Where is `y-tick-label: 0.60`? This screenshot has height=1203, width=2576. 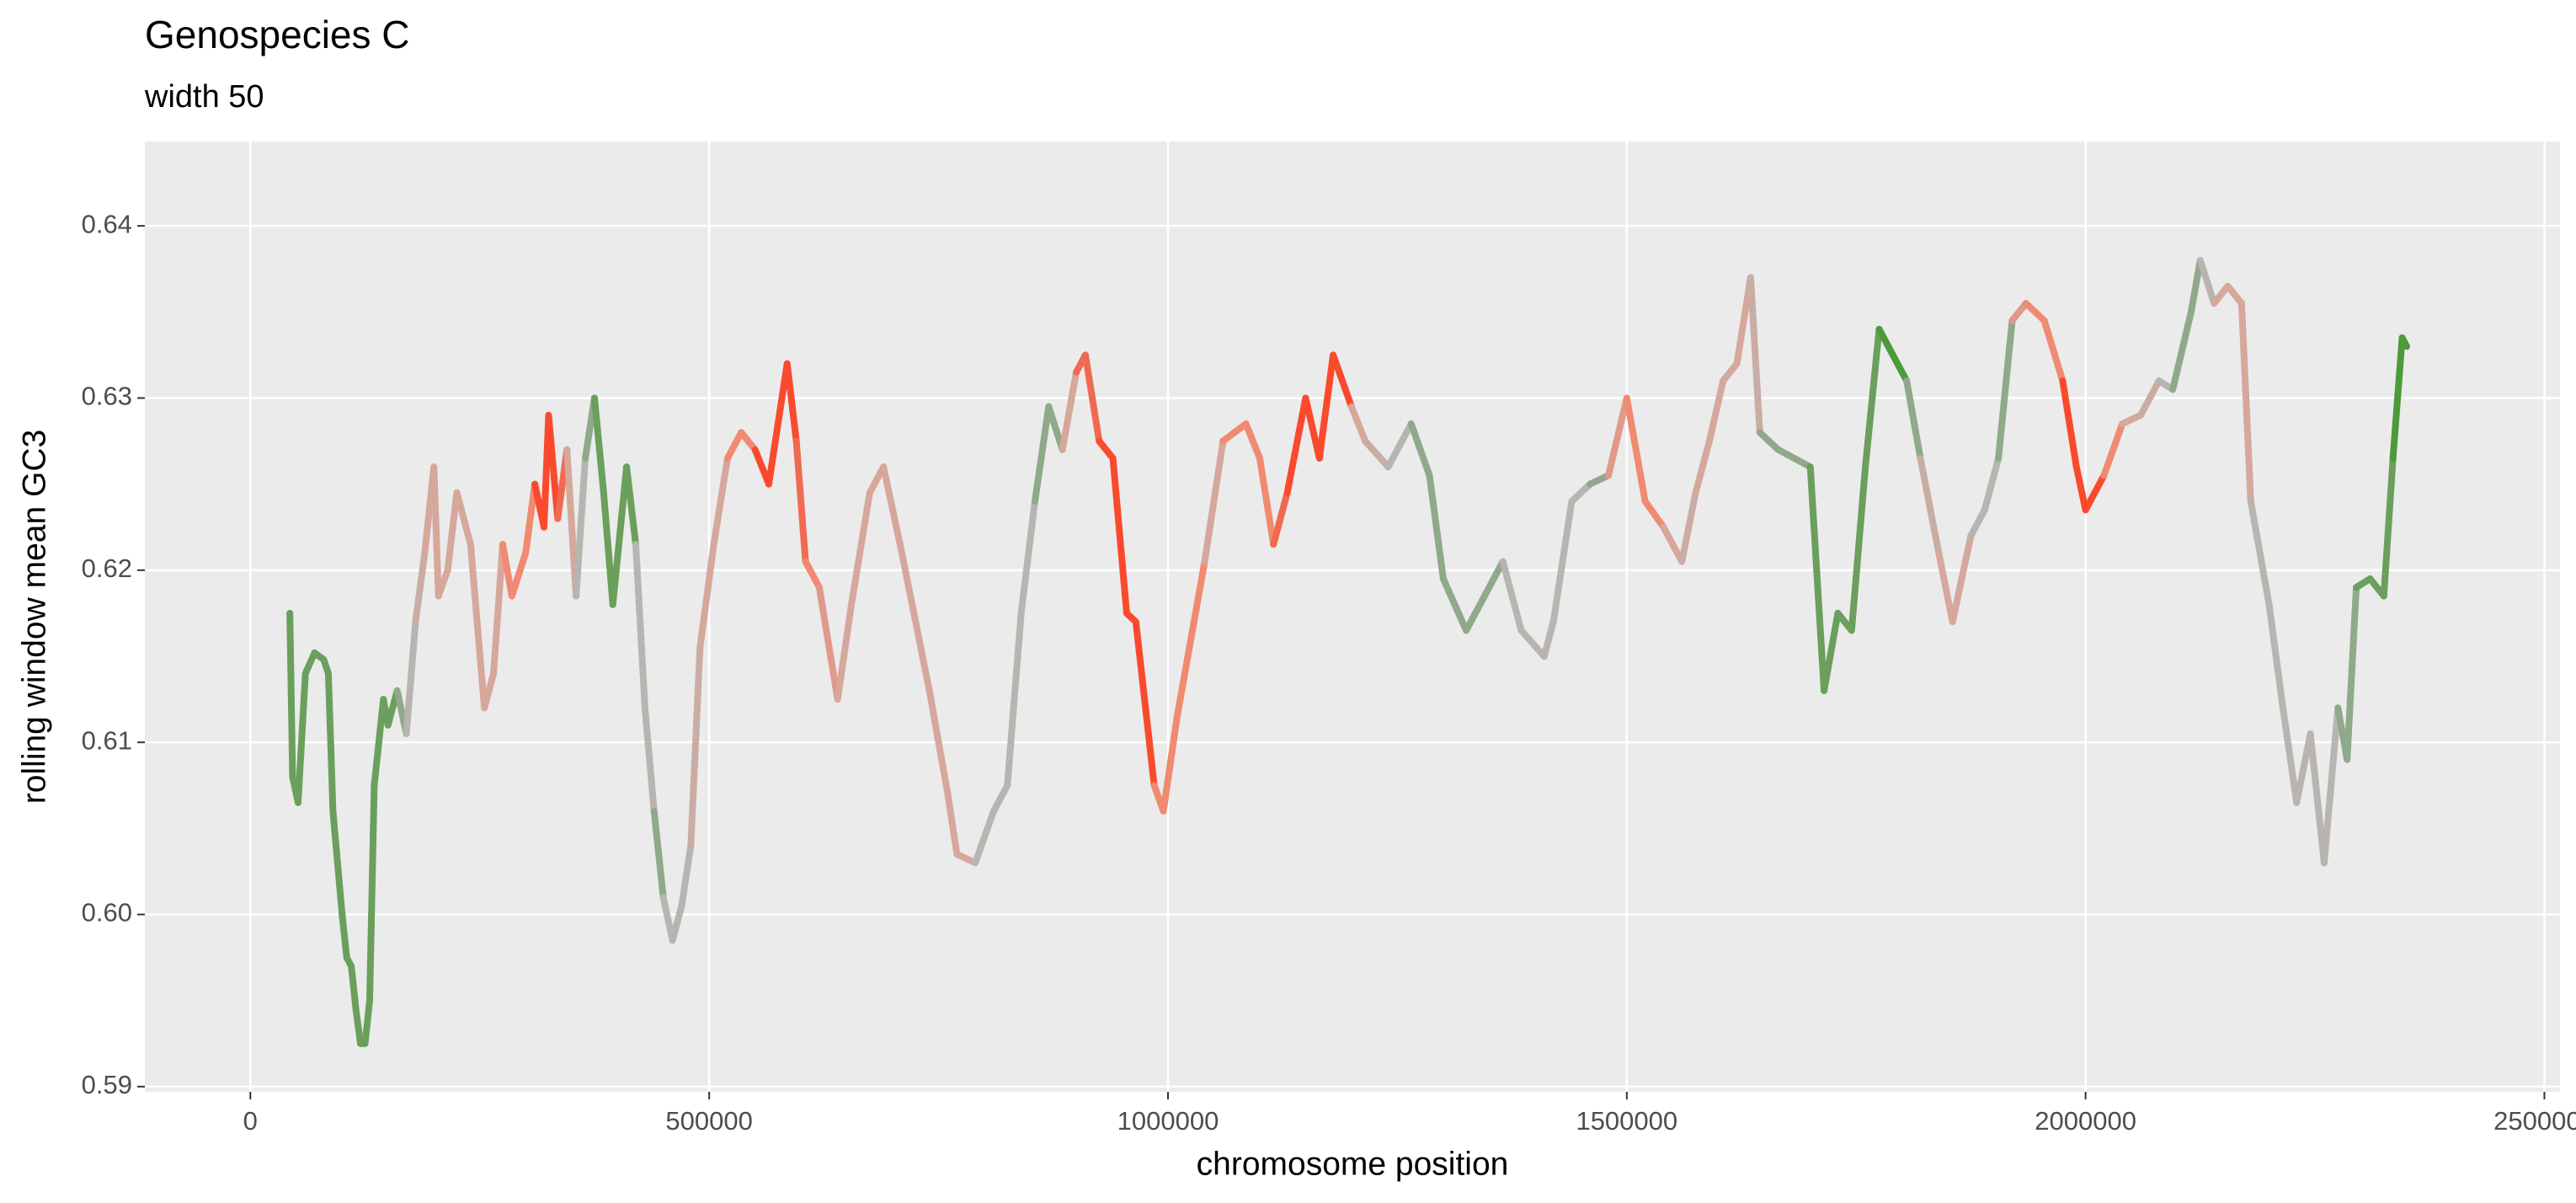
y-tick-label: 0.60 is located at coordinates (107, 913).